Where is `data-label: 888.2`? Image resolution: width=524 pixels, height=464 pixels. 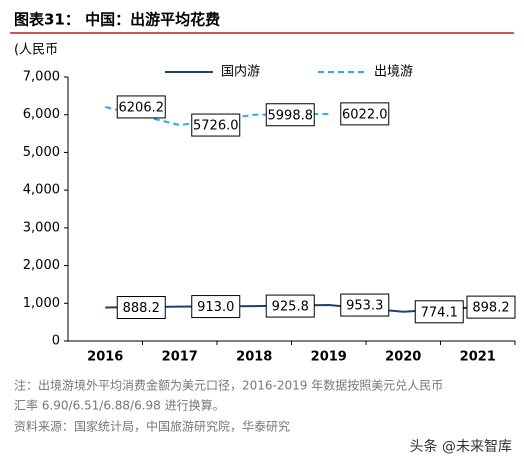 data-label: 888.2 is located at coordinates (141, 308).